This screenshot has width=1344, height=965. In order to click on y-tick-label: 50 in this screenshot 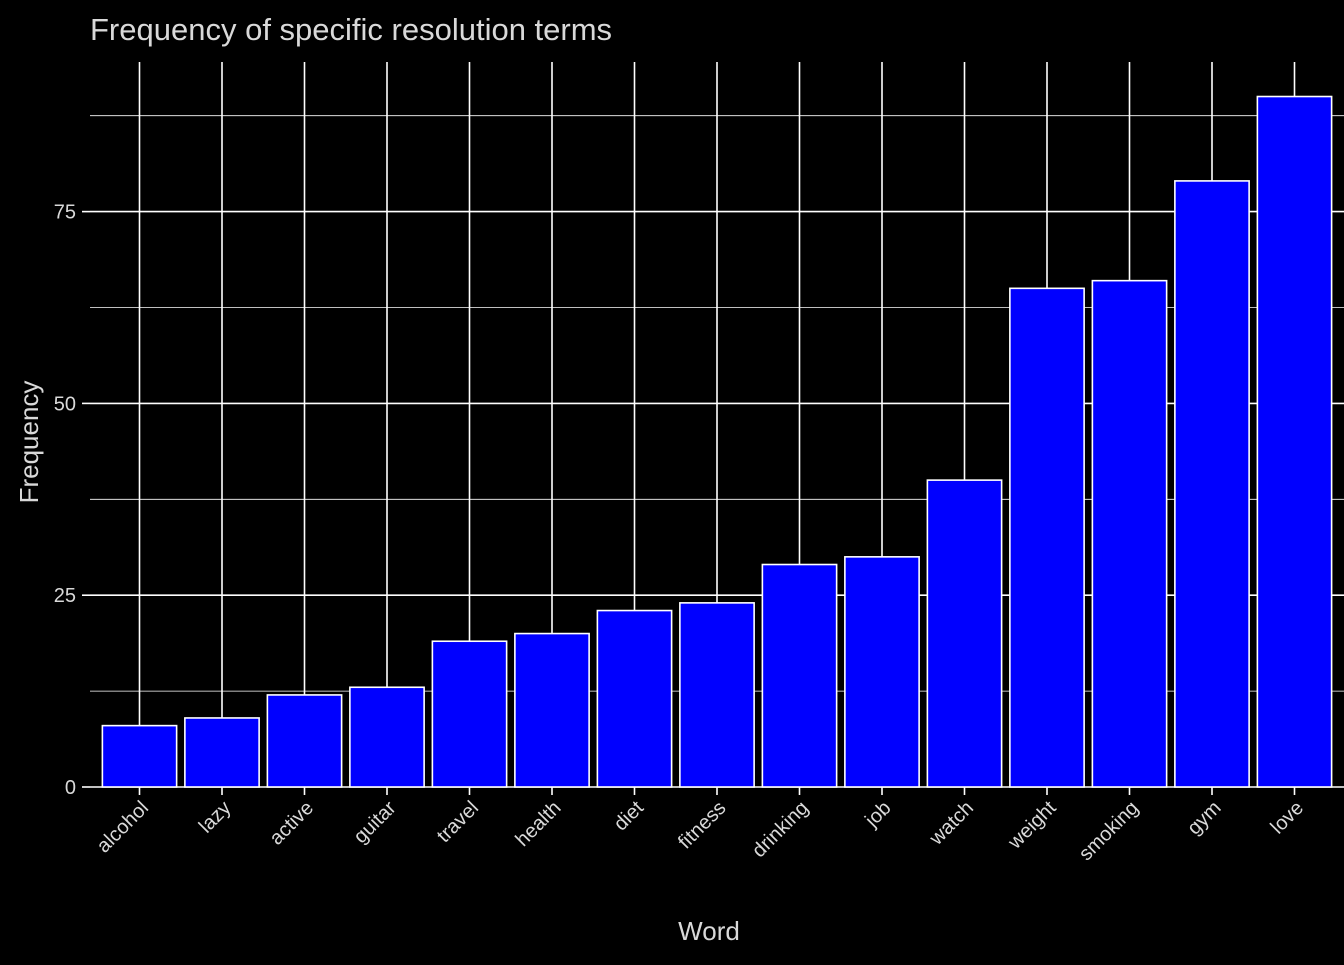, I will do `click(65, 404)`.